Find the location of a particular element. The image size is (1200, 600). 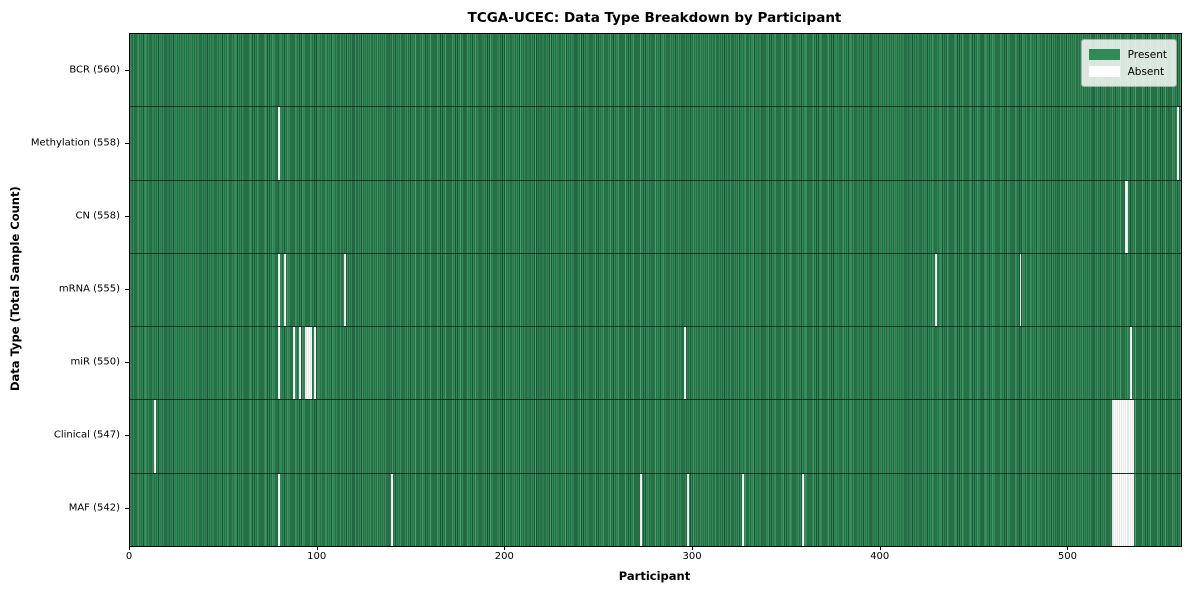

y-tick-label: BCR (560) is located at coordinates (94, 70).